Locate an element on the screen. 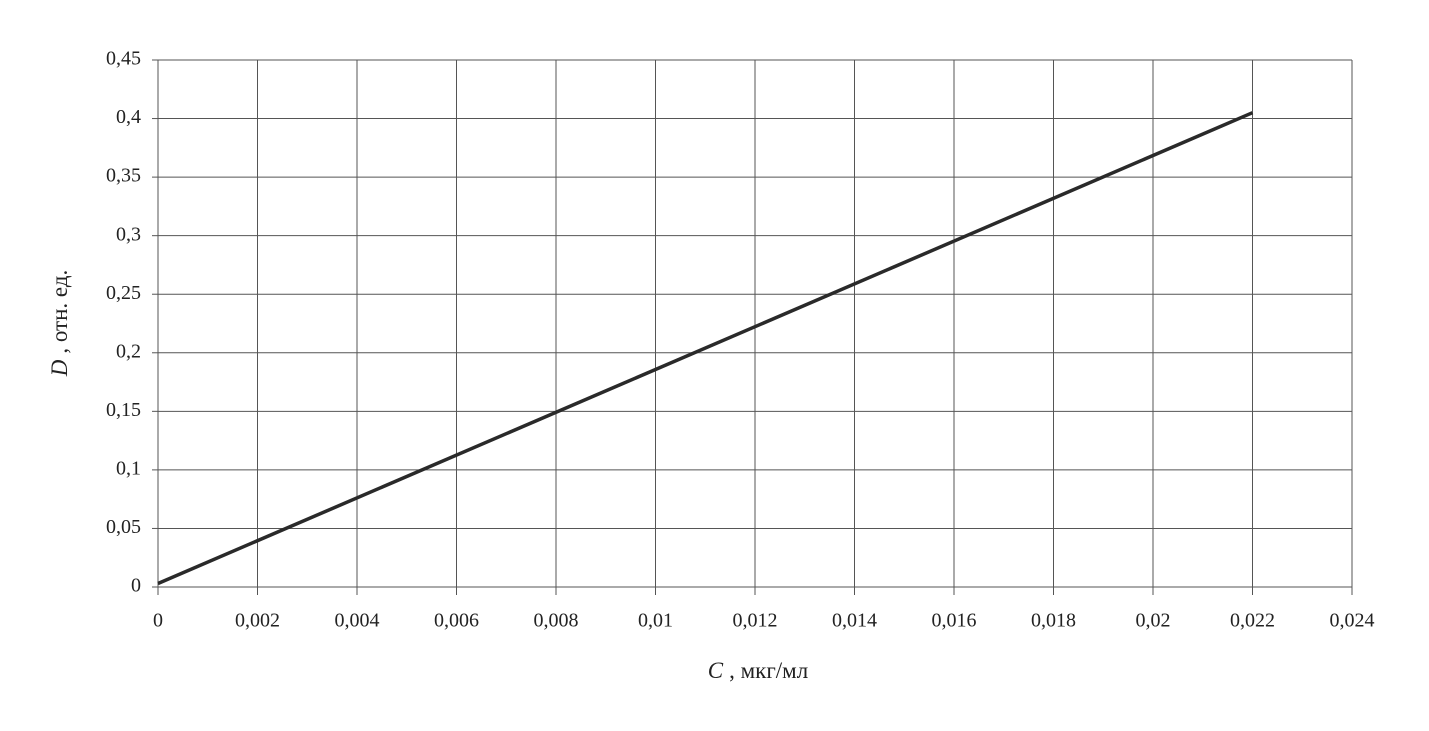 This screenshot has width=1429, height=731. x-tick-label: 0,01 is located at coordinates (655, 621).